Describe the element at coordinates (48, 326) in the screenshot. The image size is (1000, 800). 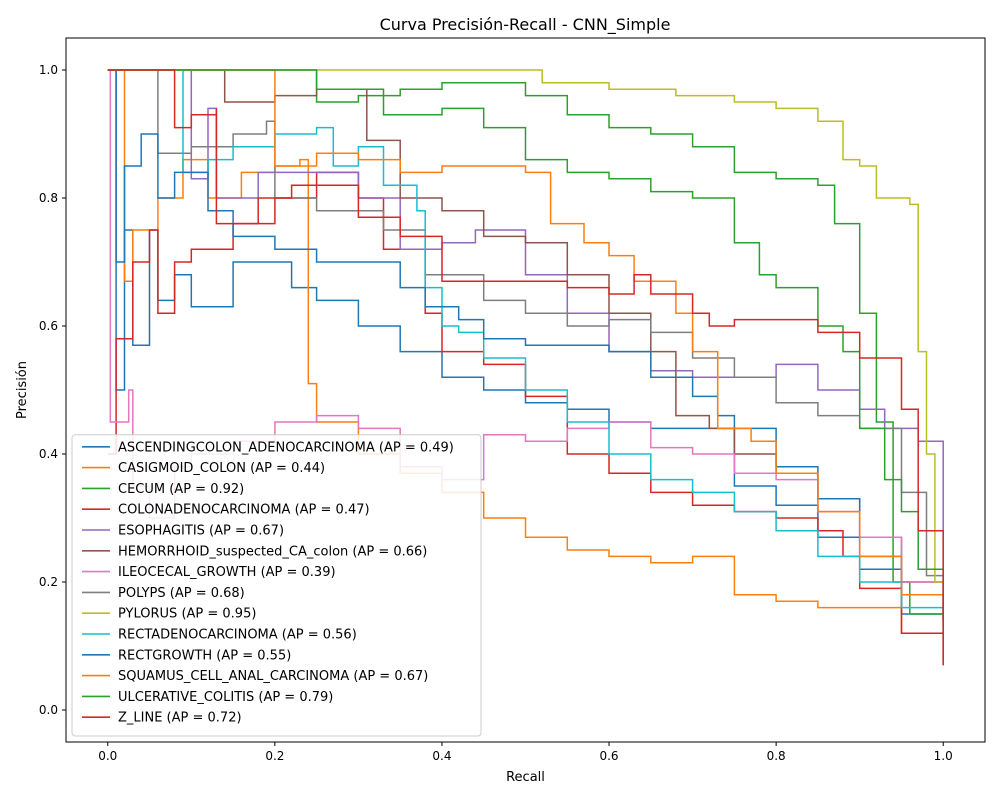
I see `y-tick-label: 0.6` at that location.